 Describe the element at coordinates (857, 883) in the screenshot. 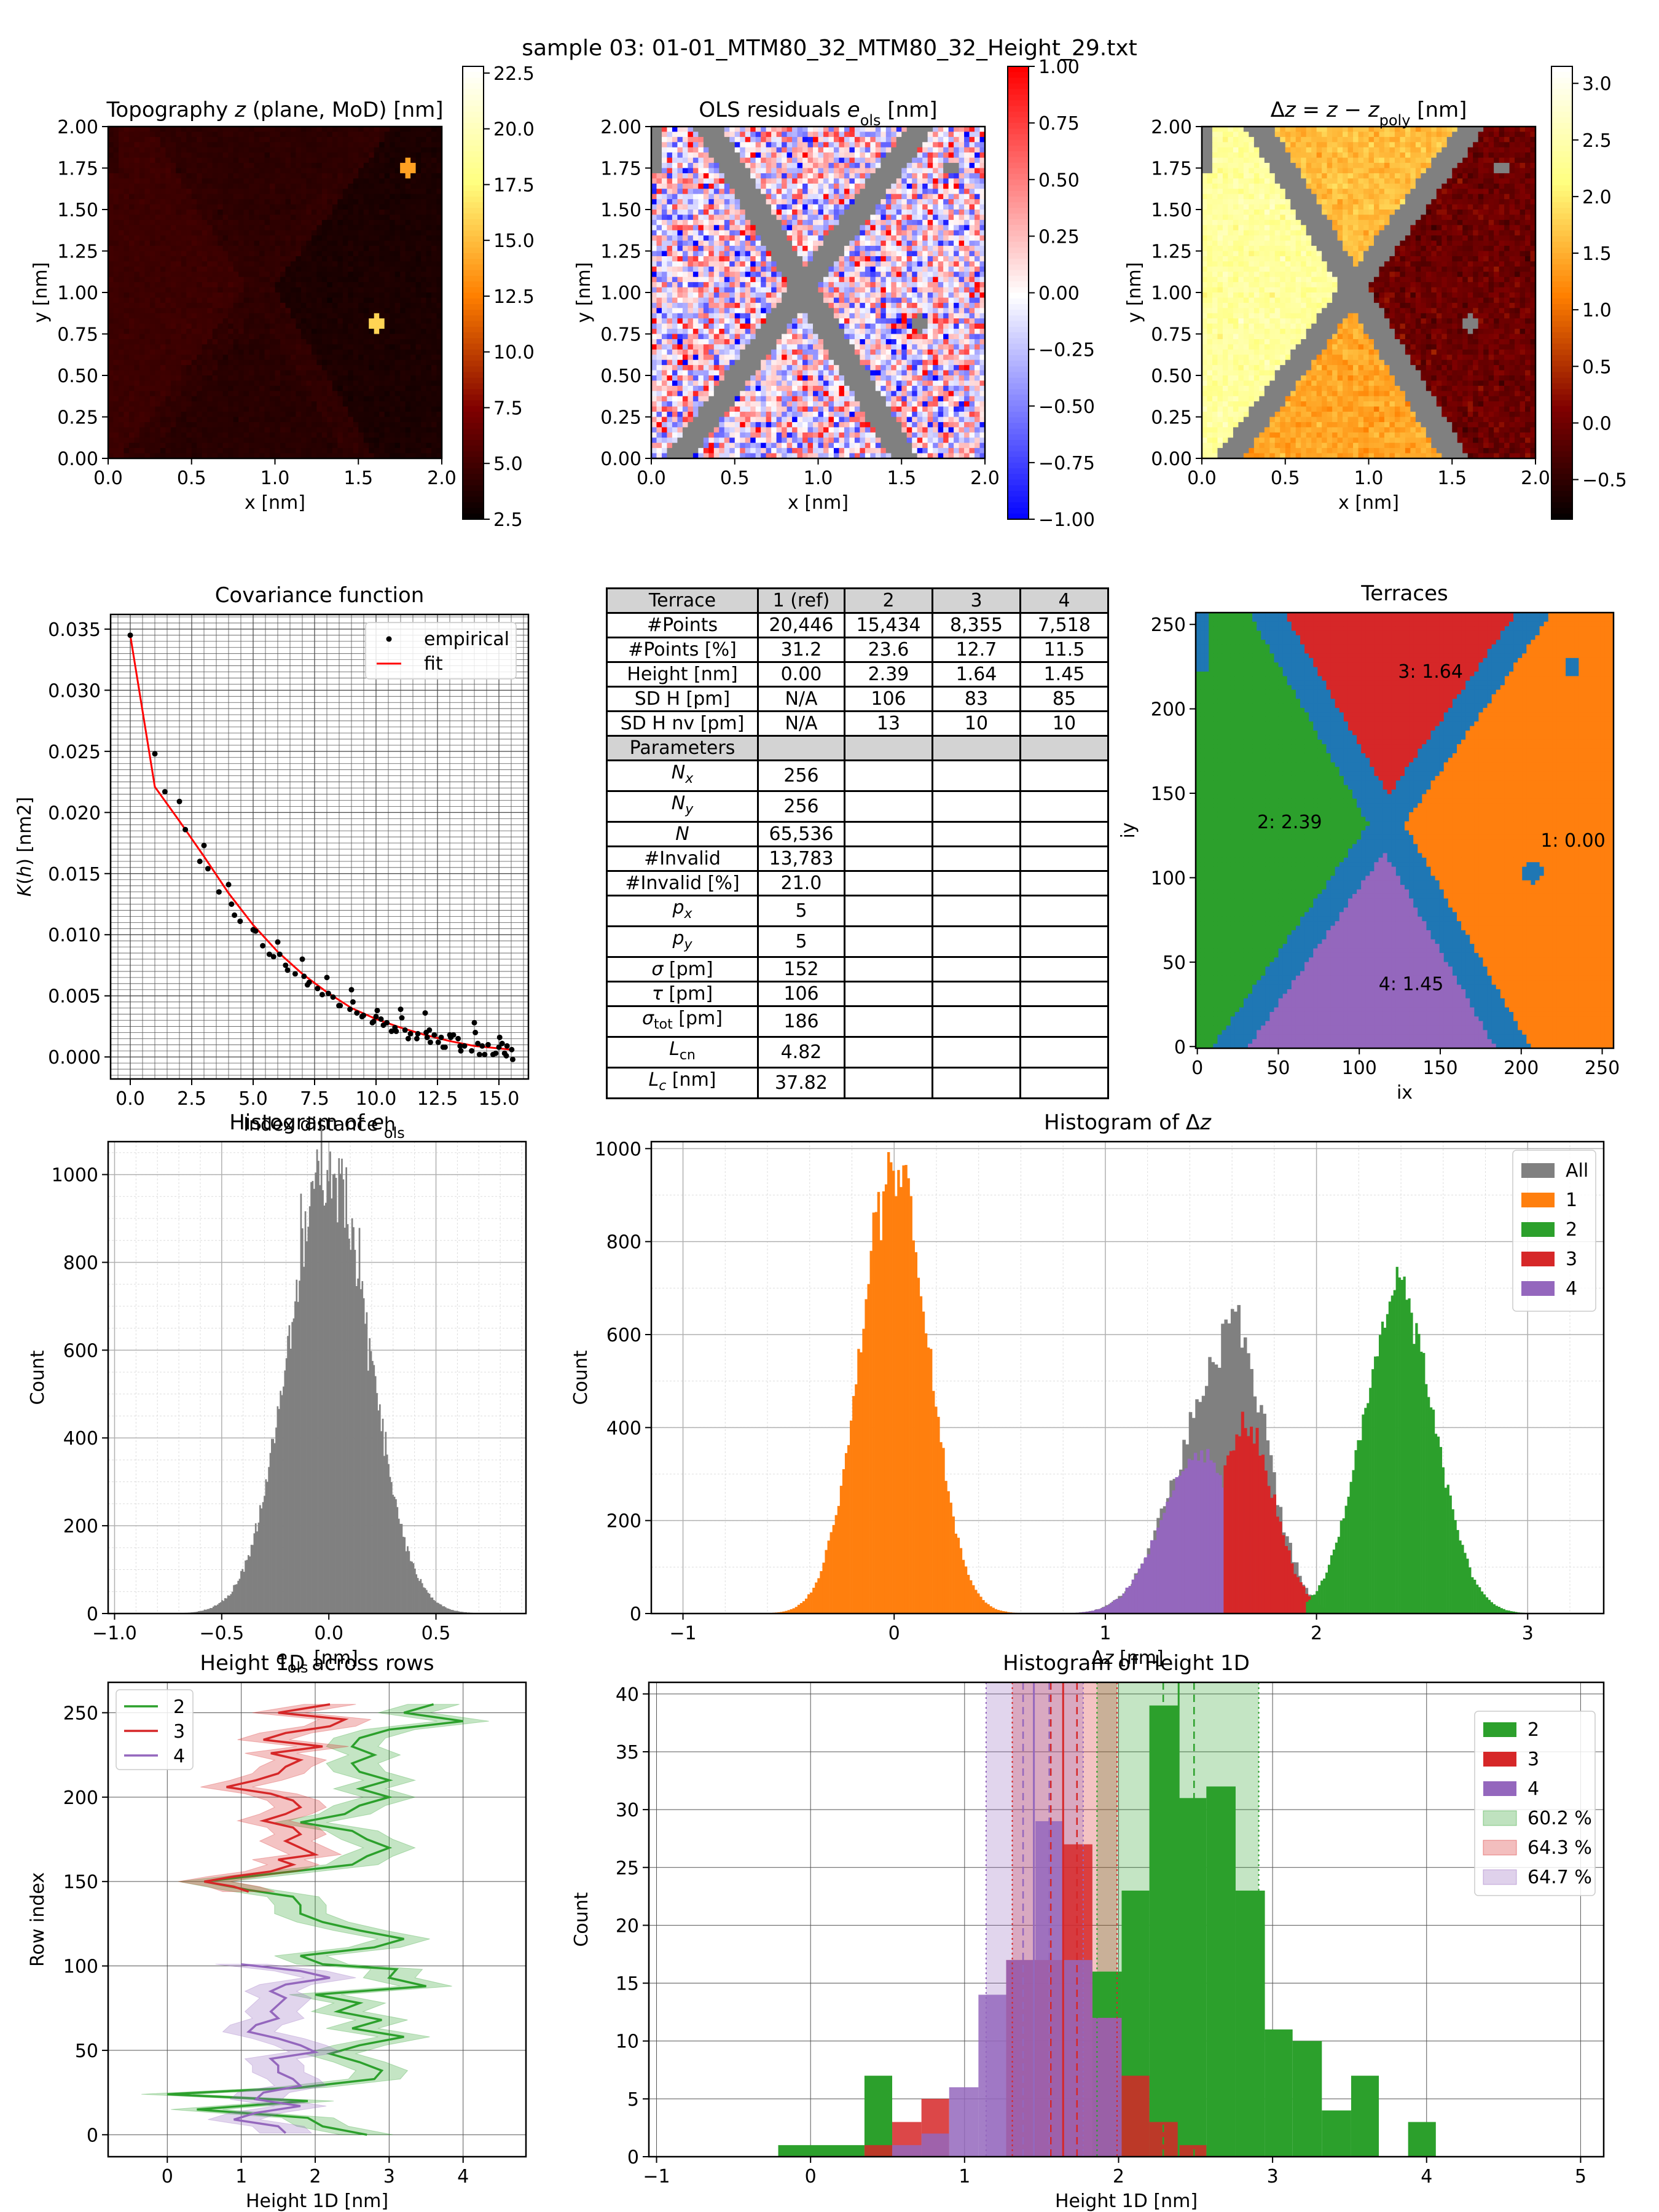

I see `table-param-row: #Invalid [%] 21.0` at that location.